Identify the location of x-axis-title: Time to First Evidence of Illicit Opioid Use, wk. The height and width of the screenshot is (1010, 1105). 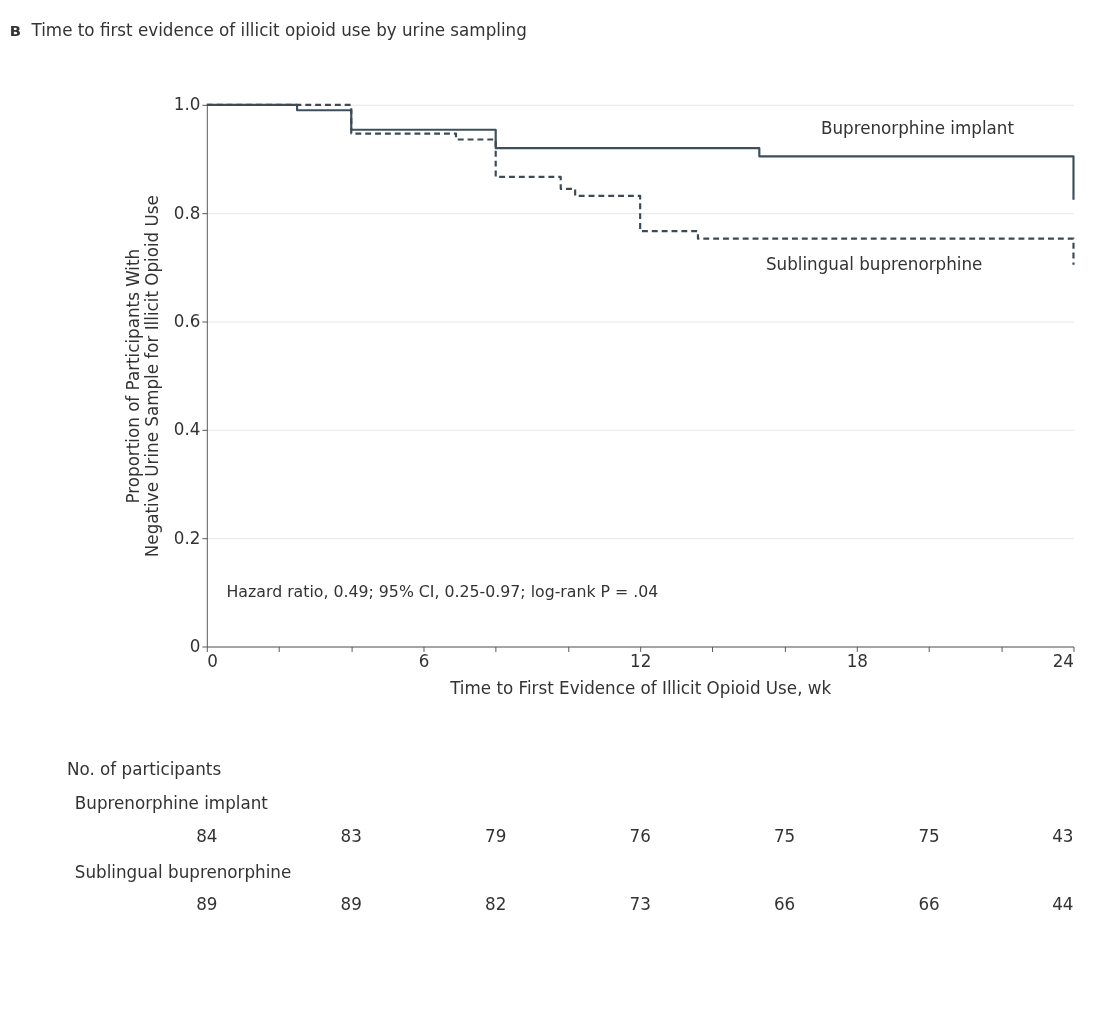
(640, 688).